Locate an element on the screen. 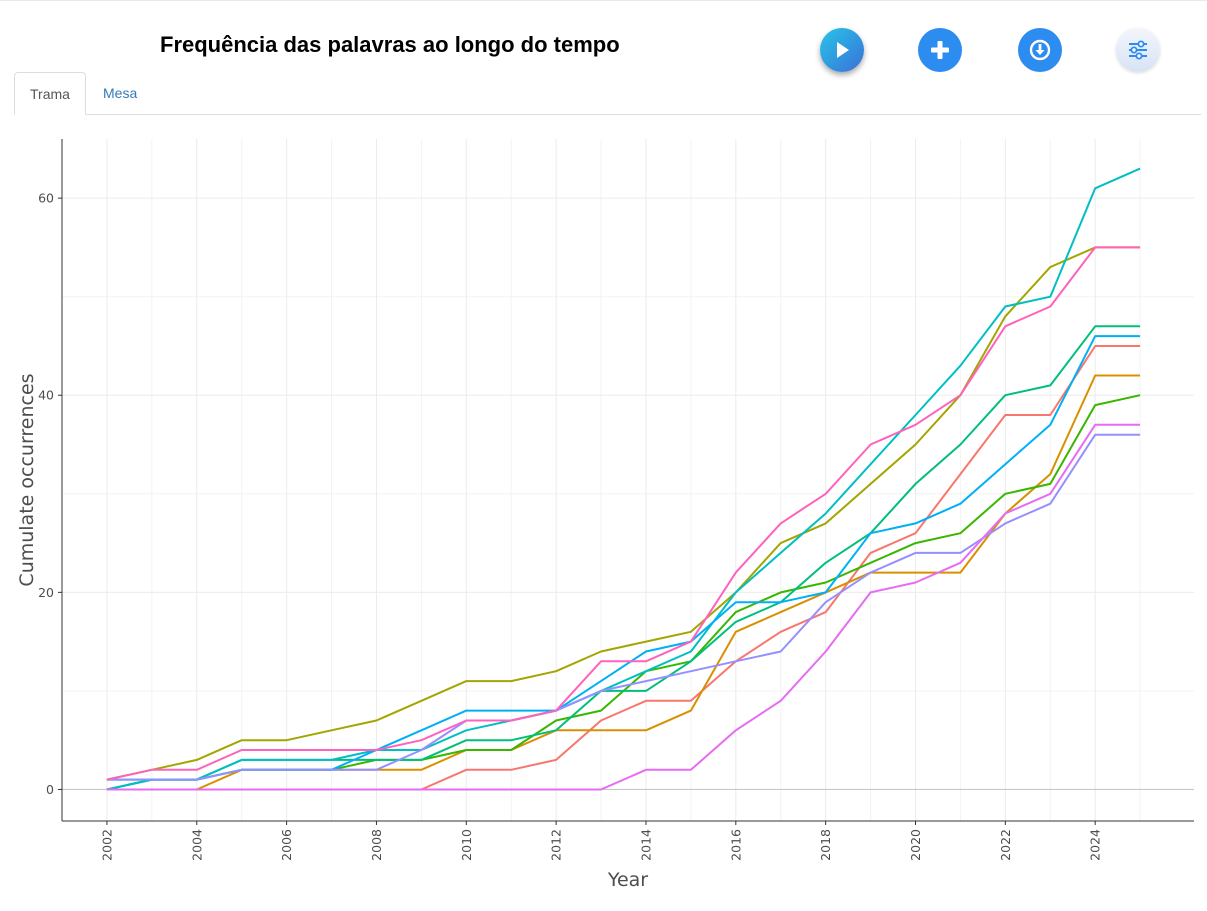 The height and width of the screenshot is (911, 1207). x-tick-label: 2012 is located at coordinates (556, 845).